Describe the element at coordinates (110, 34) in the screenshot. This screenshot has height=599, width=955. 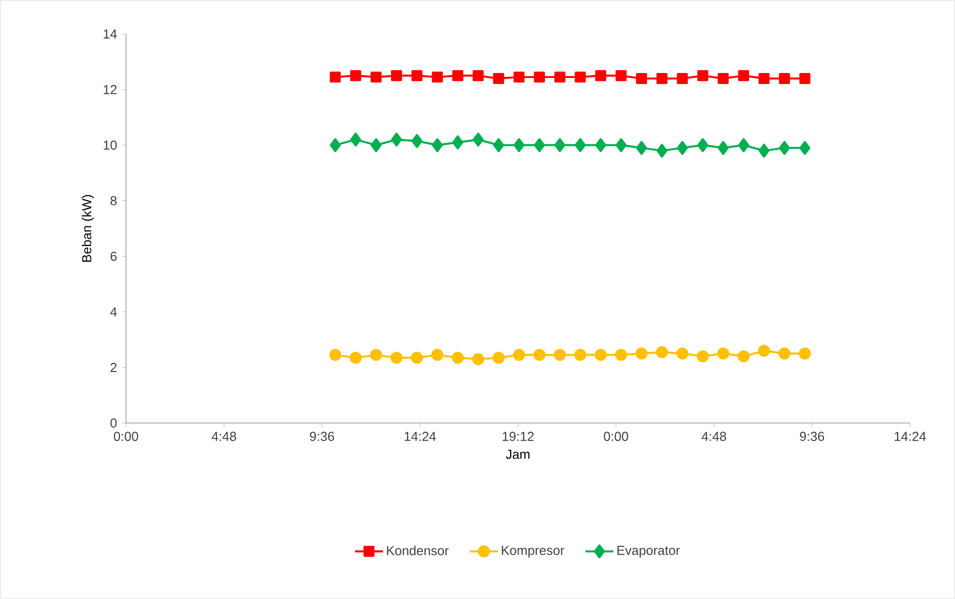
I see `y-tick-label: 14` at that location.